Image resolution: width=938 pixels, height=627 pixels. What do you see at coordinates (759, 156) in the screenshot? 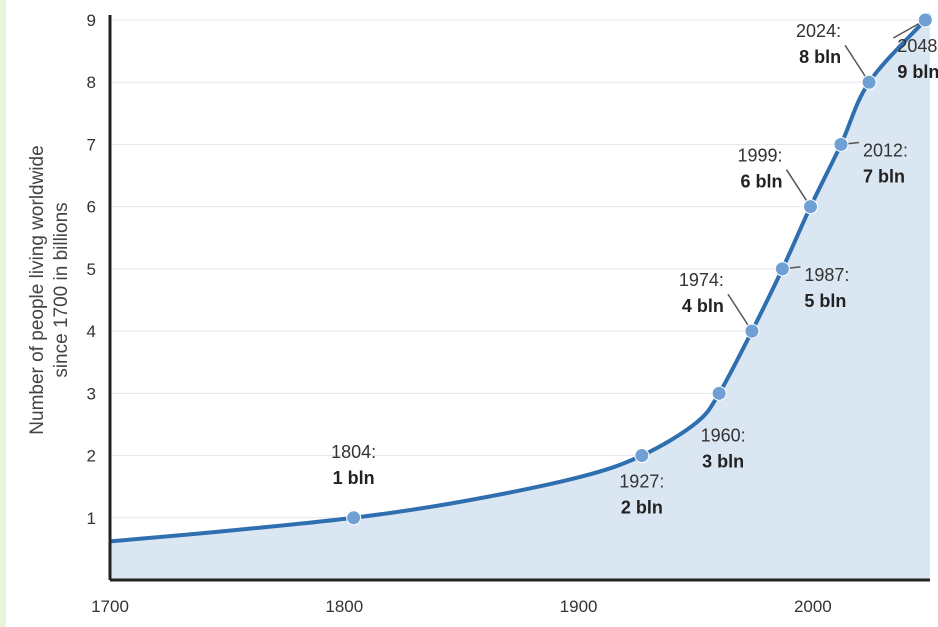
I see `annotation-year: 1999:` at bounding box center [759, 156].